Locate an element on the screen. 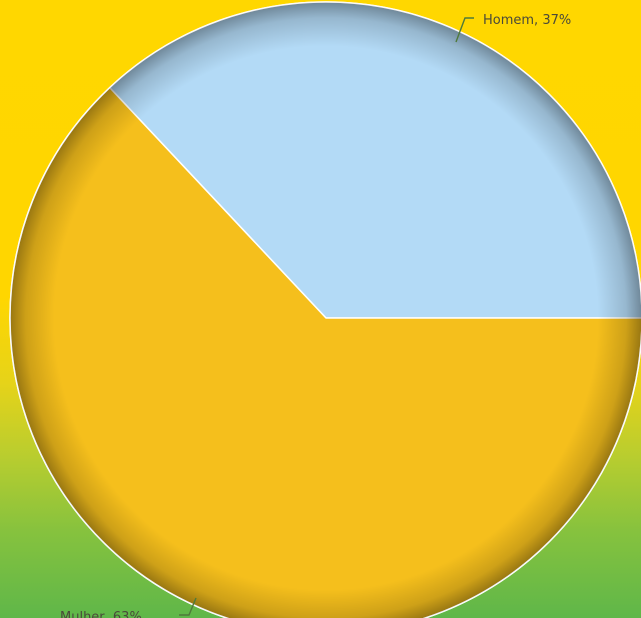 This screenshot has height=618, width=641. slice-label-homem: Homem, 37% is located at coordinates (513, 28).